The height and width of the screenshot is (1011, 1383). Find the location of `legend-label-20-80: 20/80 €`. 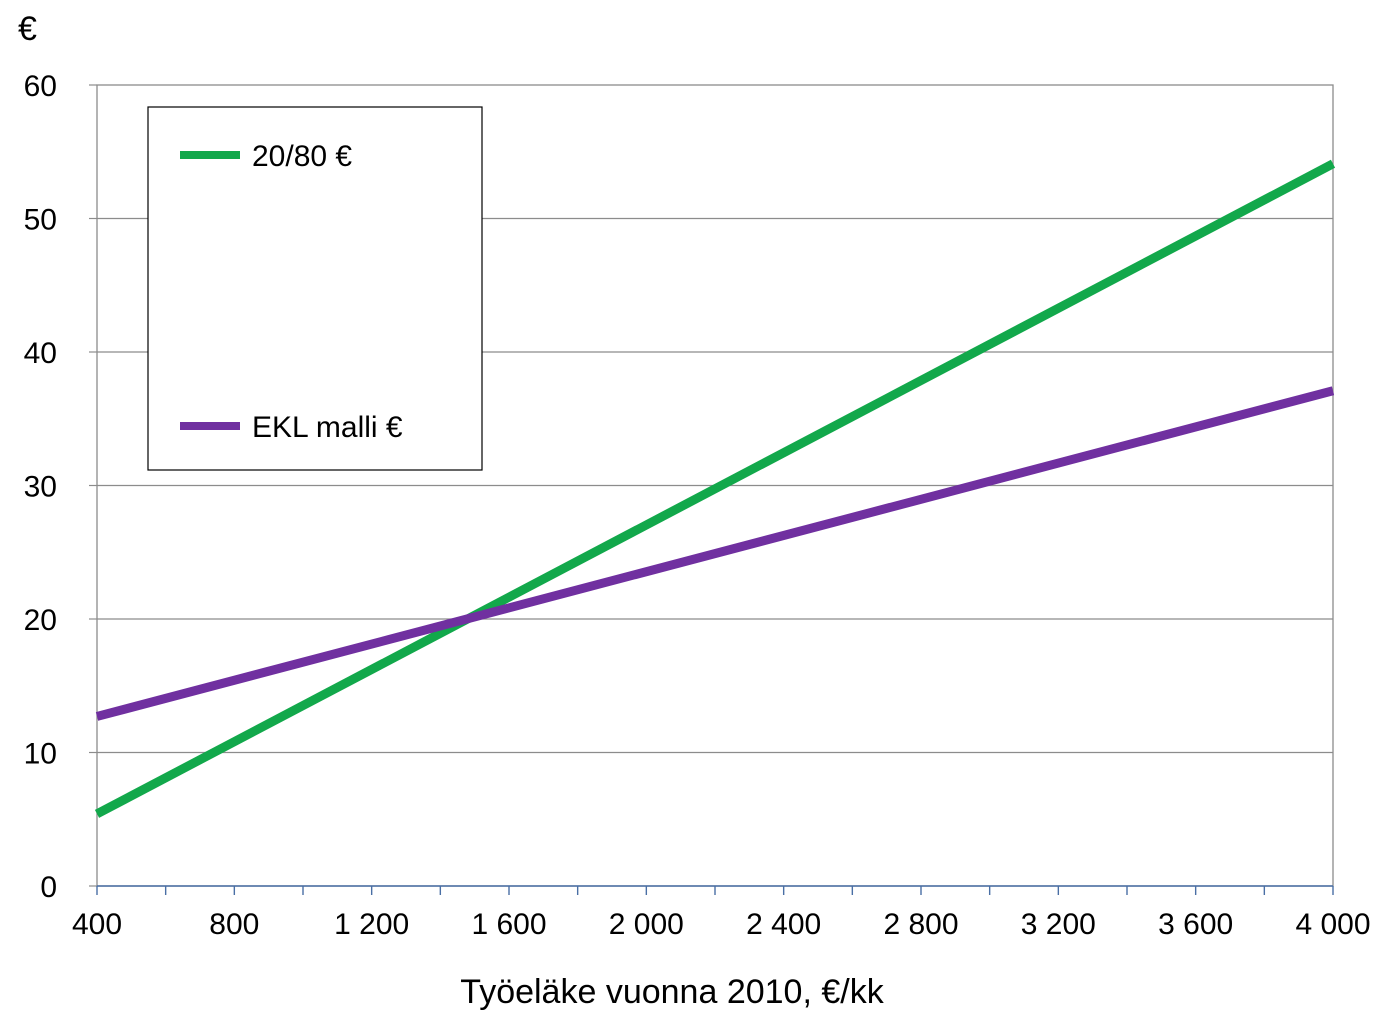

legend-label-20-80: 20/80 € is located at coordinates (302, 156).